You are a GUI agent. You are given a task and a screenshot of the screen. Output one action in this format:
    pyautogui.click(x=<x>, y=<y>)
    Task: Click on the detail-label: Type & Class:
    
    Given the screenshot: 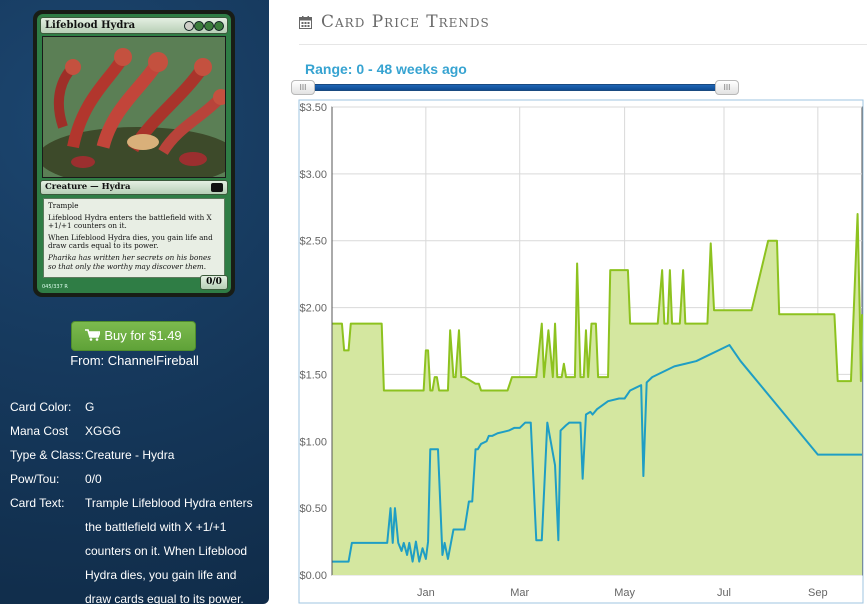 What is the action you would take?
    pyautogui.click(x=47, y=455)
    